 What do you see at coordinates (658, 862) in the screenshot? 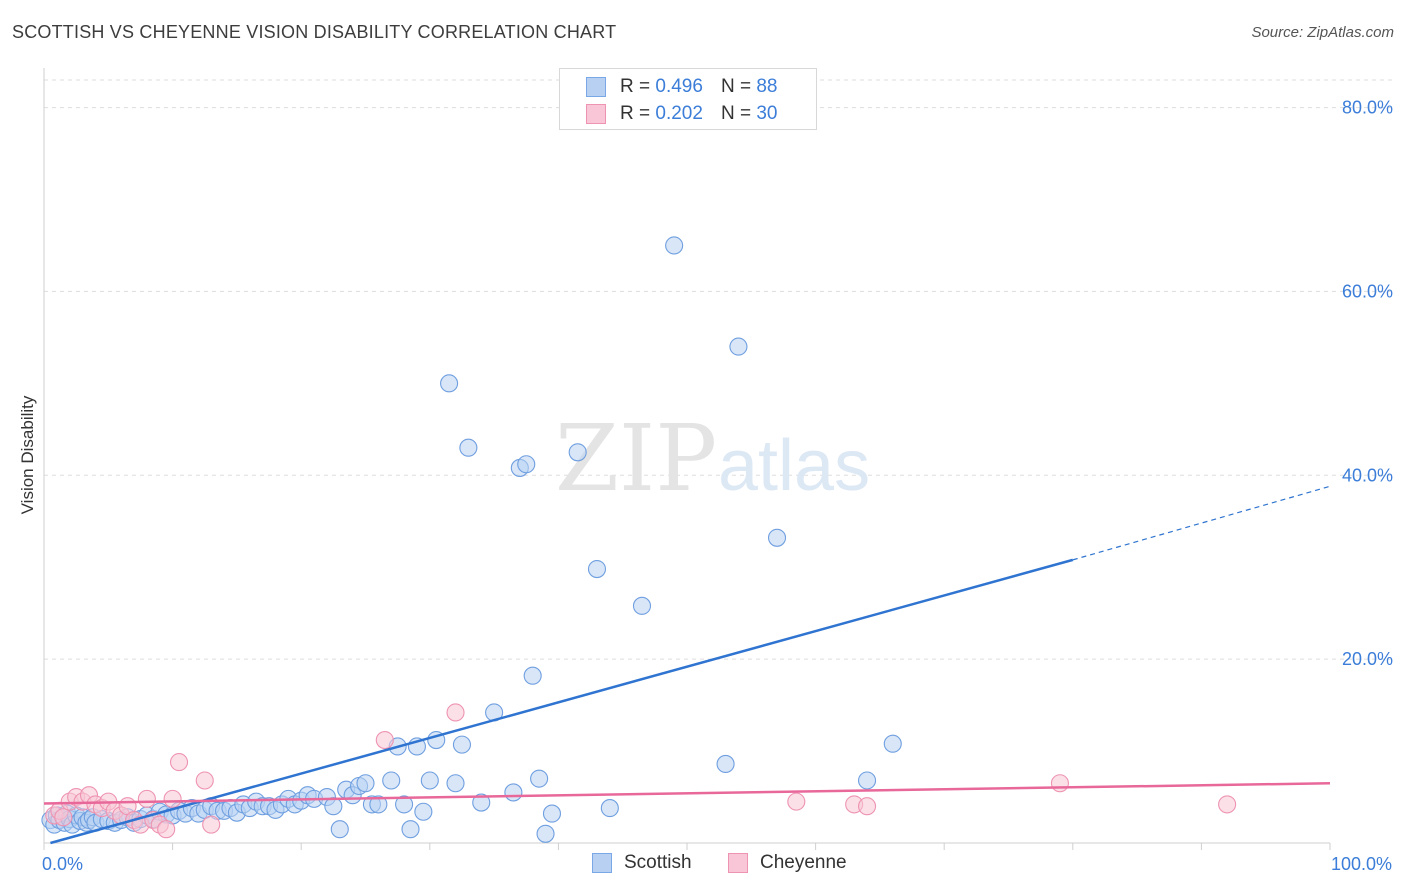
I see `legend-label: Scottish` at bounding box center [658, 862].